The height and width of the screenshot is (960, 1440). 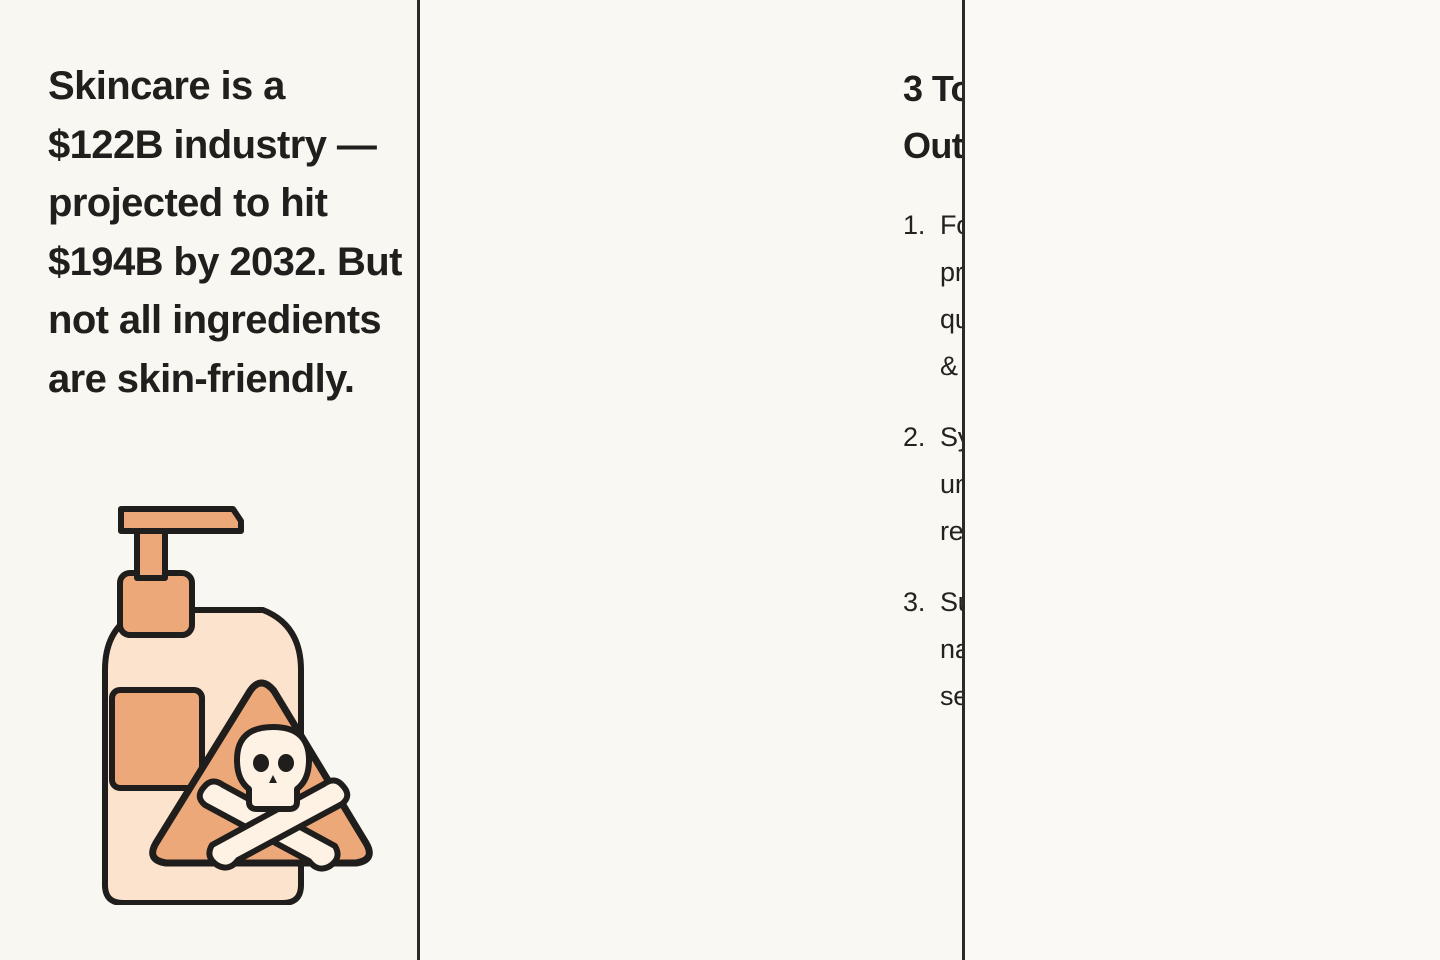 What do you see at coordinates (932, 117) in the screenshot?
I see `column-toxic-ingredients-headline: 3 Toxic Ingredients to Watch Out For:` at bounding box center [932, 117].